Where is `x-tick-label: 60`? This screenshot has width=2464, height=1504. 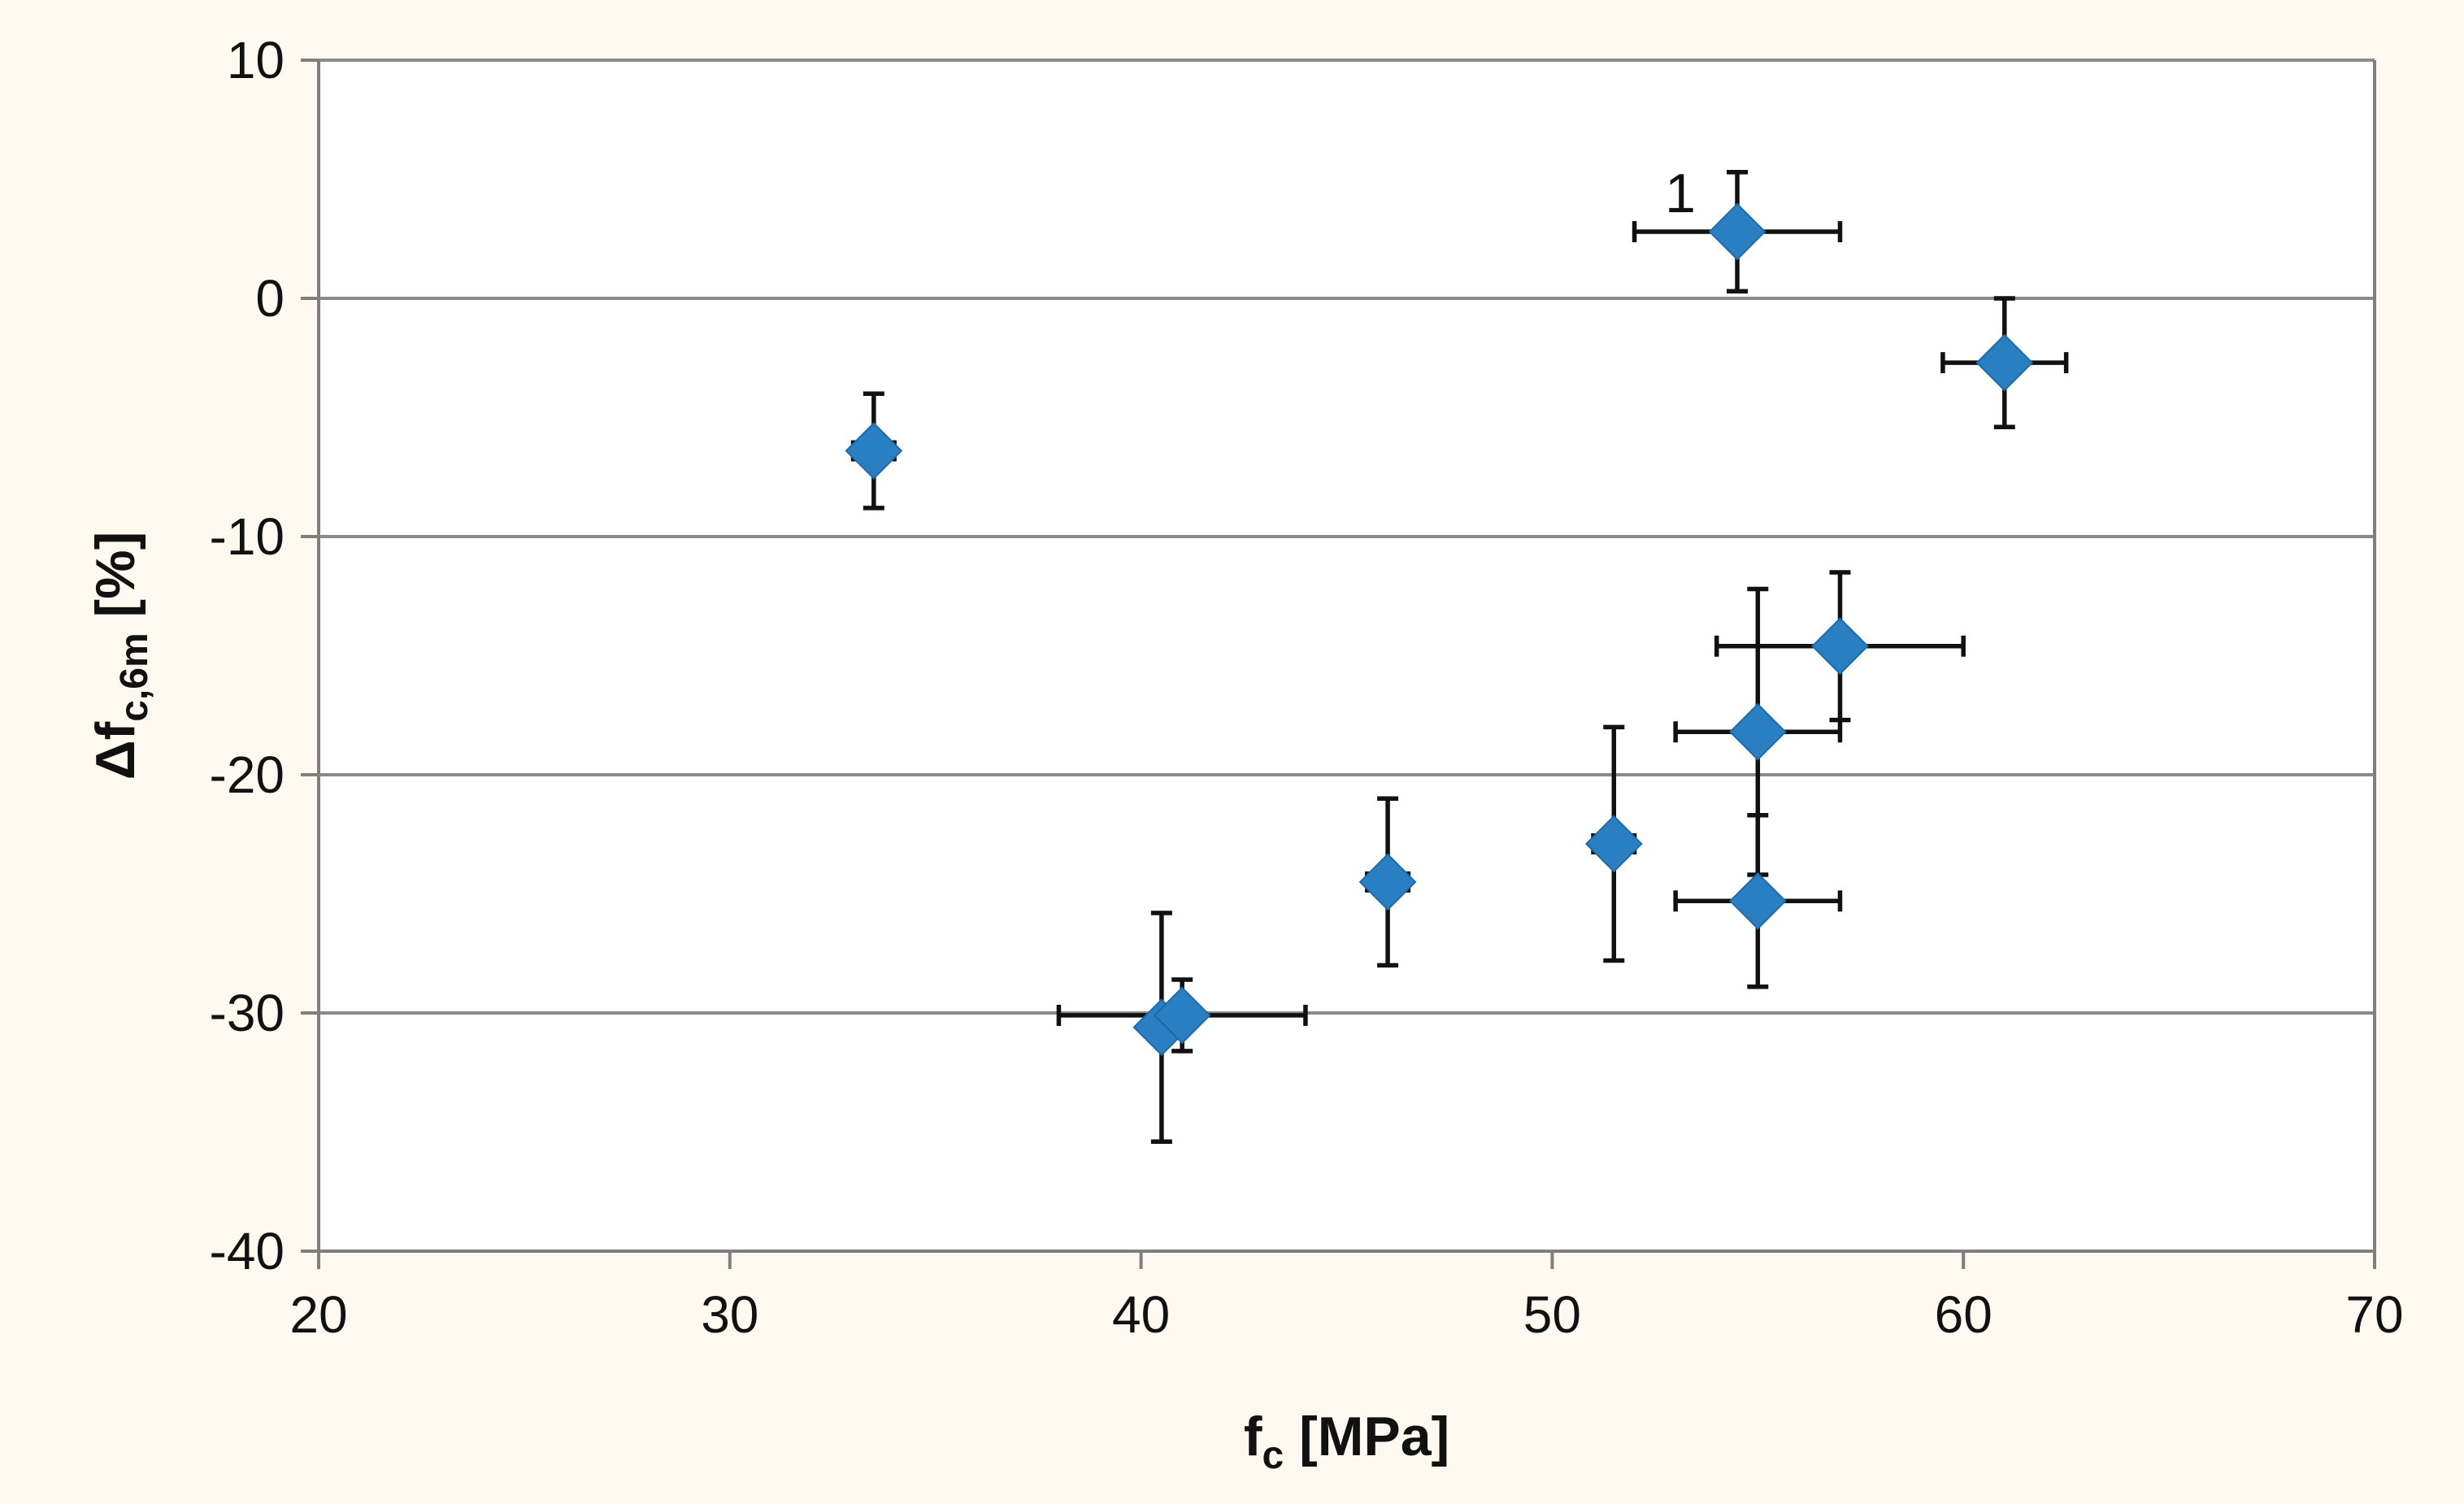 x-tick-label: 60 is located at coordinates (1963, 1314).